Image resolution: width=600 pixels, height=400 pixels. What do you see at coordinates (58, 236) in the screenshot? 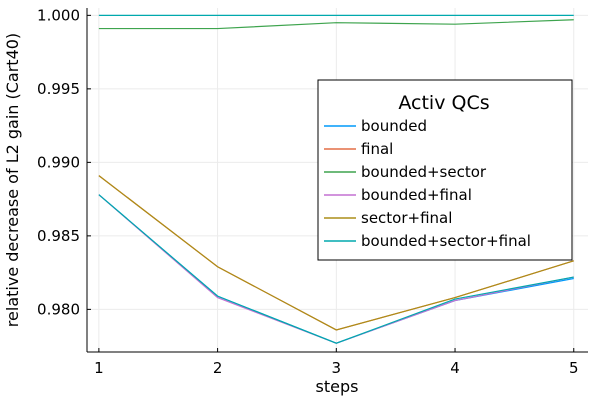
I see `y-tick-label: 0.985` at bounding box center [58, 236].